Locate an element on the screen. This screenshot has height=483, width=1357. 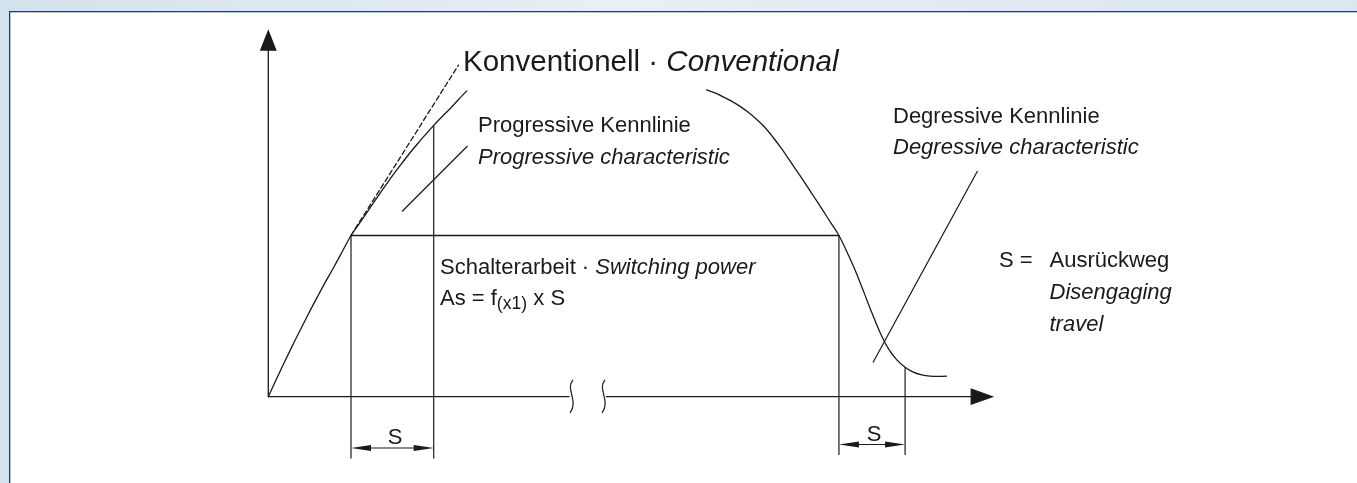
text: S = Ausrückweg is located at coordinates (1084, 259).